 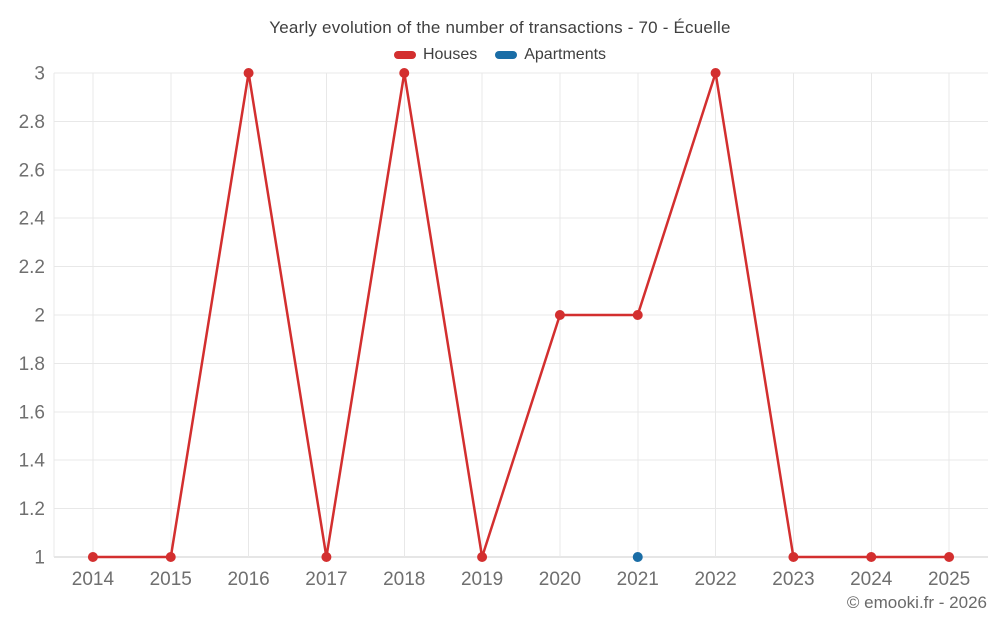 What do you see at coordinates (637, 557) in the screenshot?
I see `data-point-apartments-2021` at bounding box center [637, 557].